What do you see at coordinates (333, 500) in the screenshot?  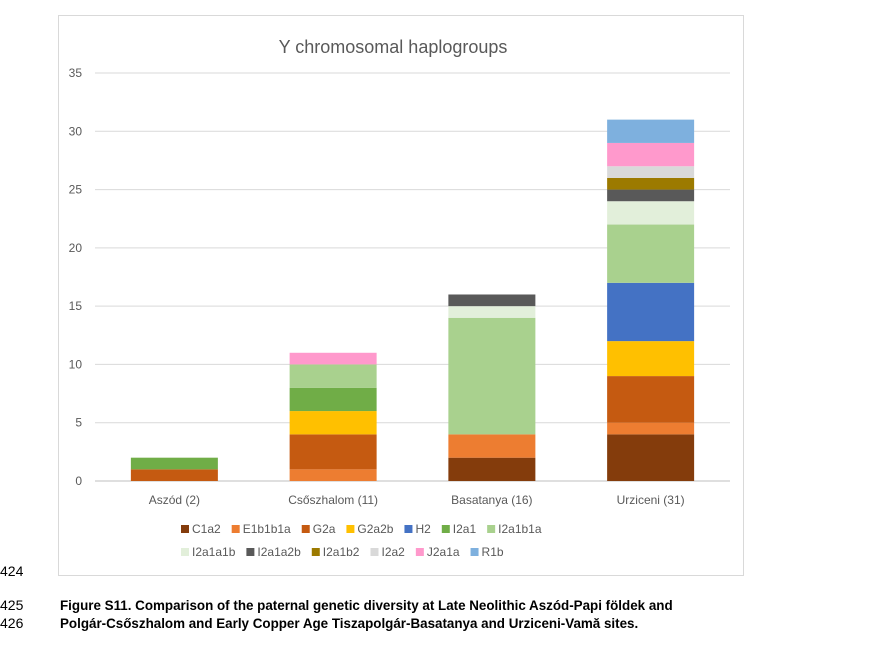 I see `x-tick-label-cs-szhalom-11: Csőszhalom (11)` at bounding box center [333, 500].